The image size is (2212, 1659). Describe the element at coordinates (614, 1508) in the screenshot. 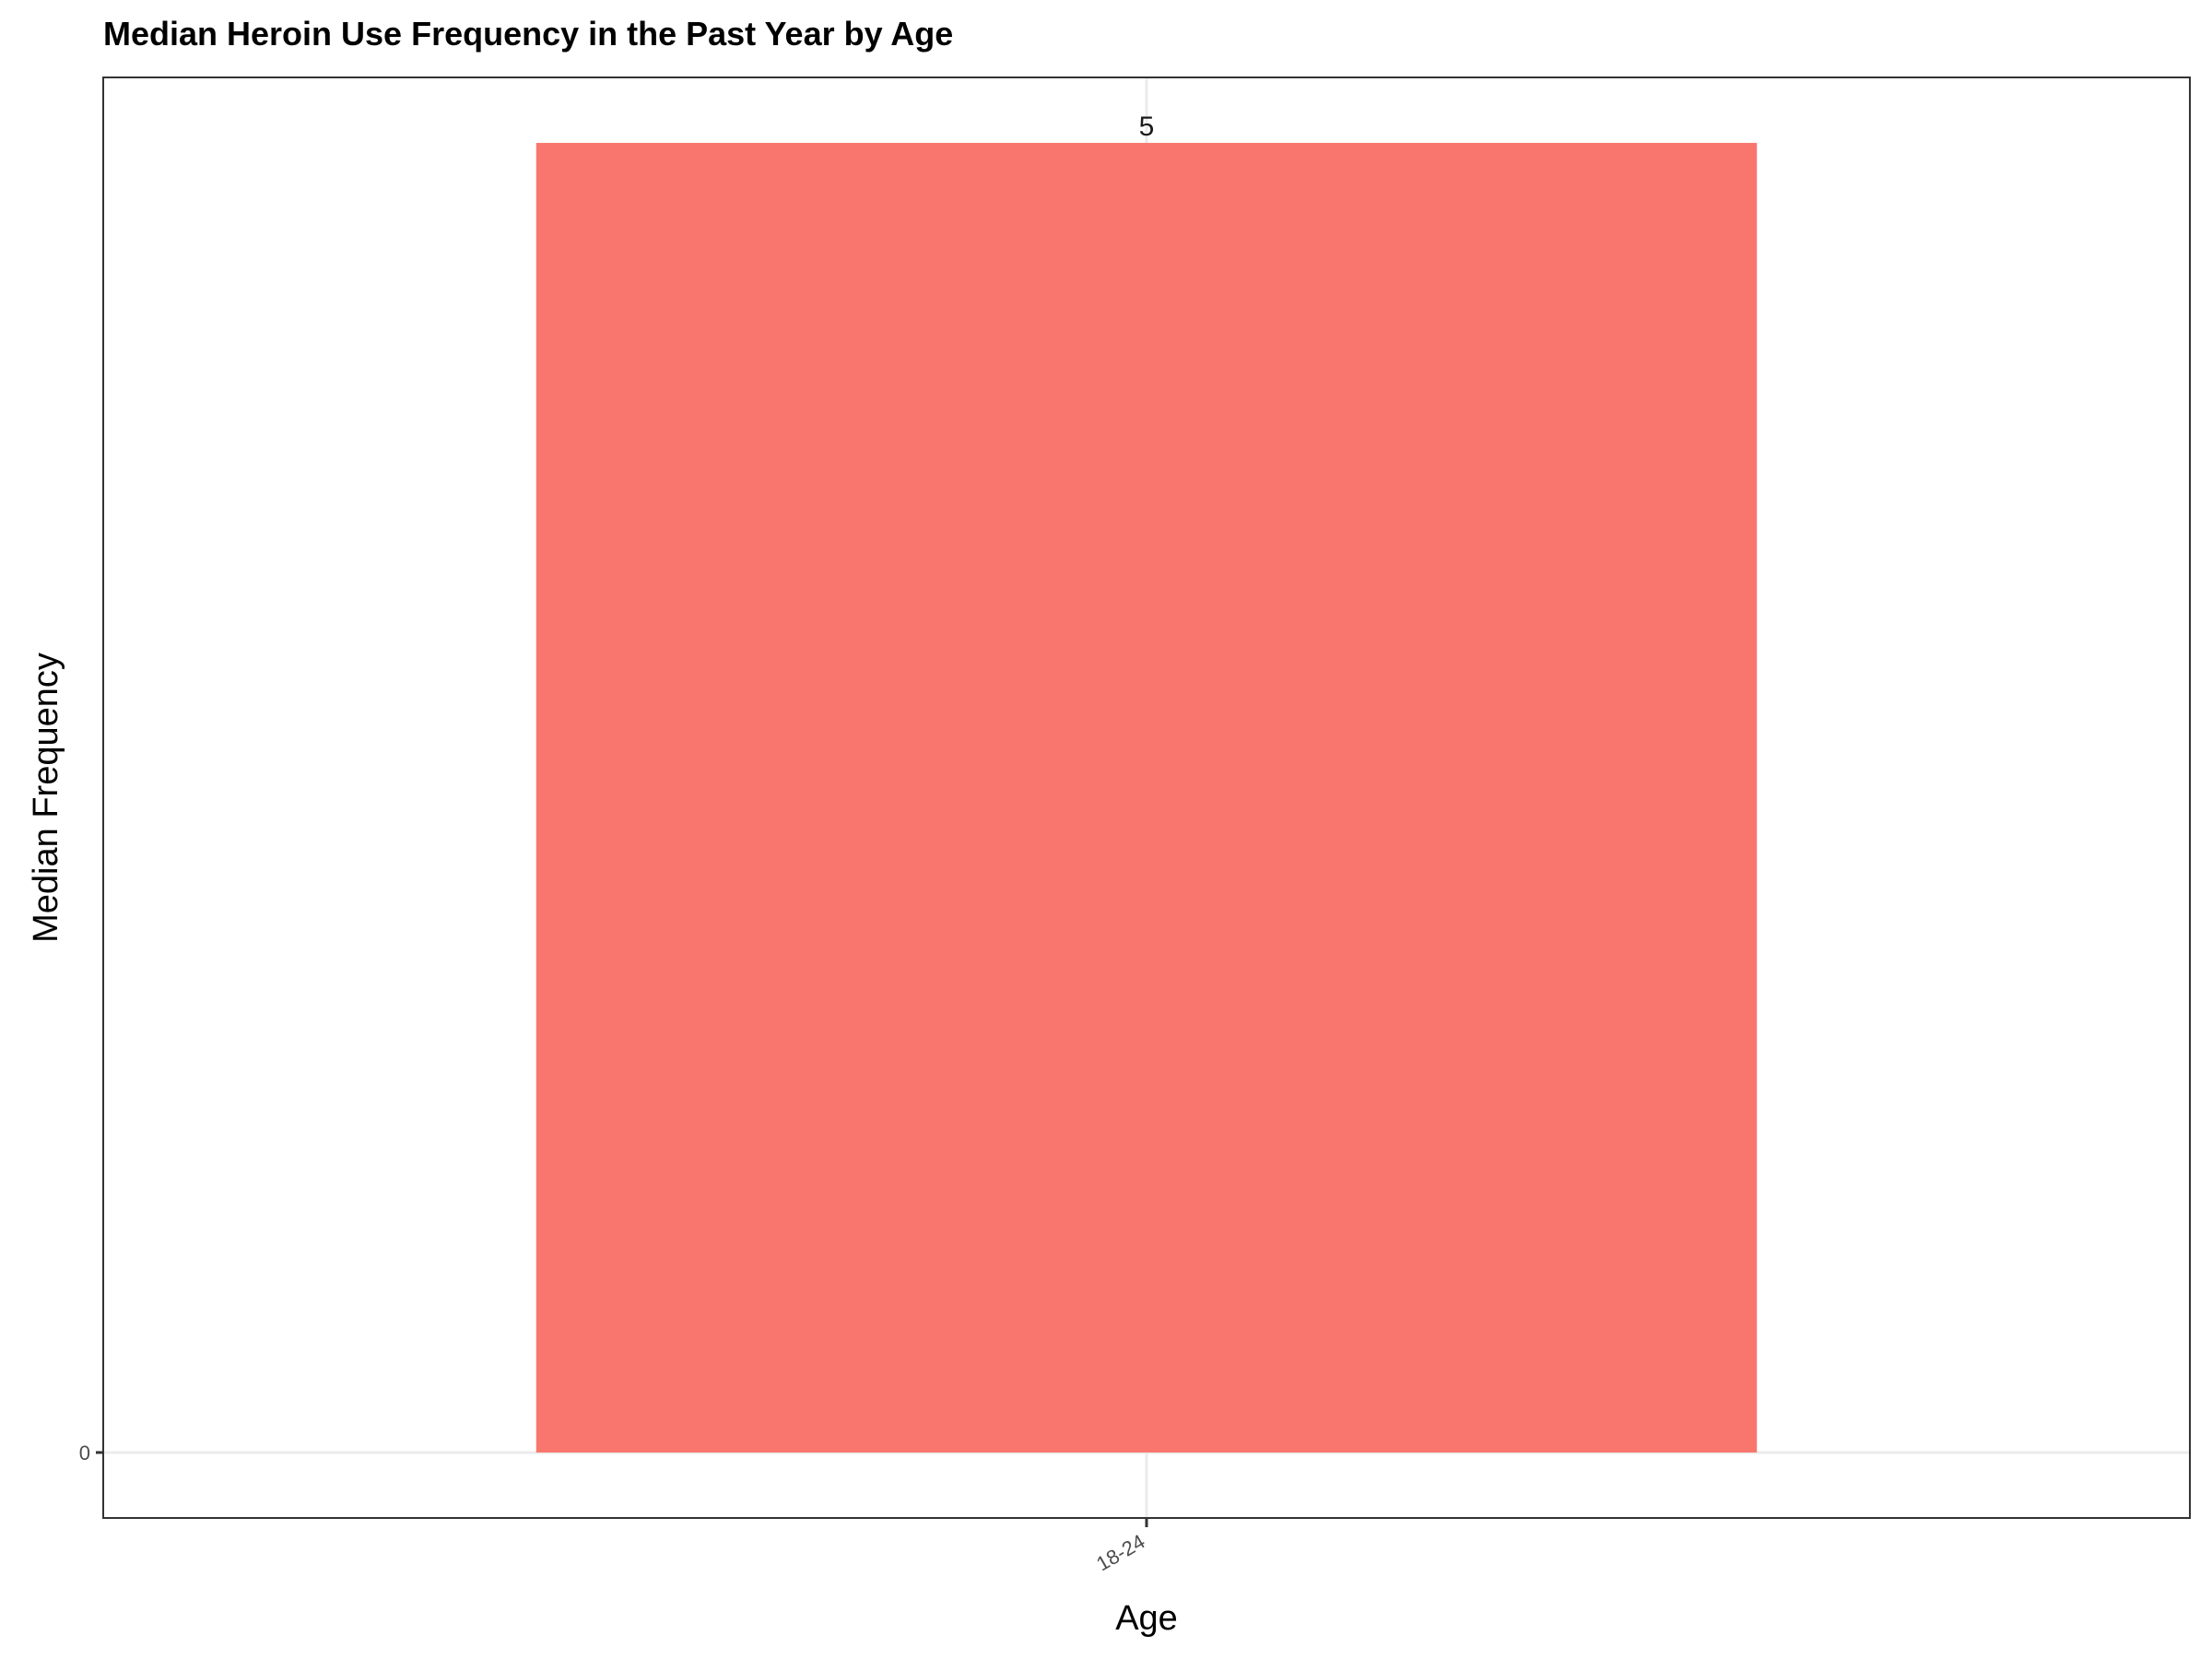

I see `axes: 0 18-24` at that location.